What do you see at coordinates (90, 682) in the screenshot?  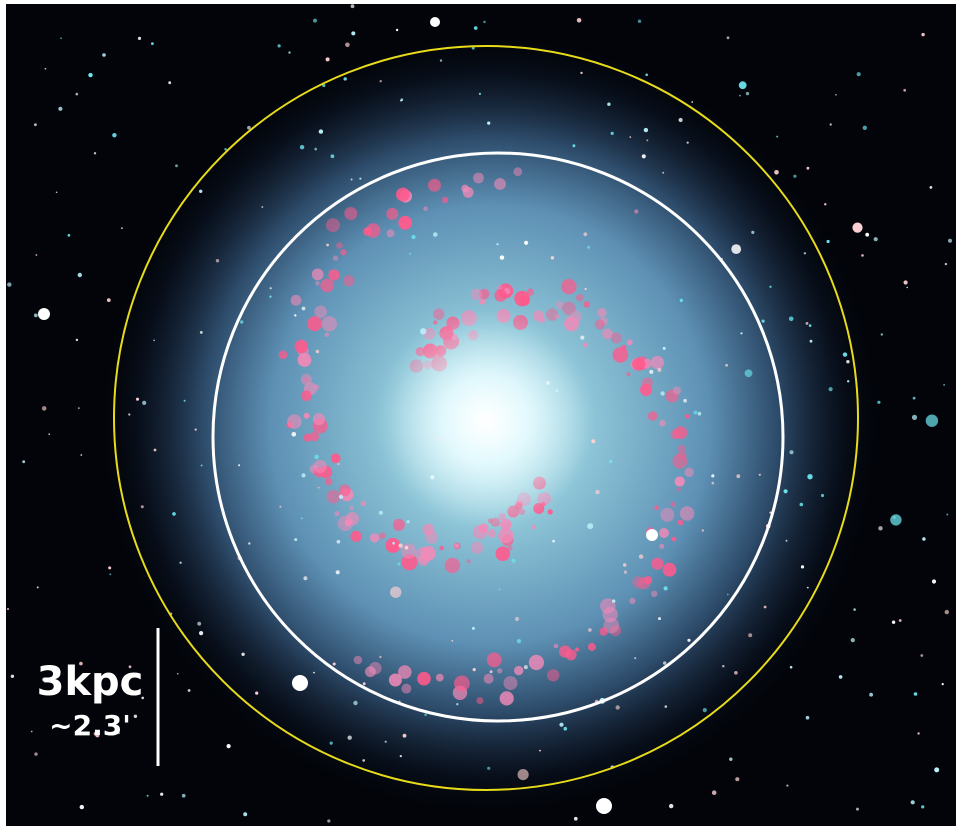 I see `scale-length: 3kpc` at bounding box center [90, 682].